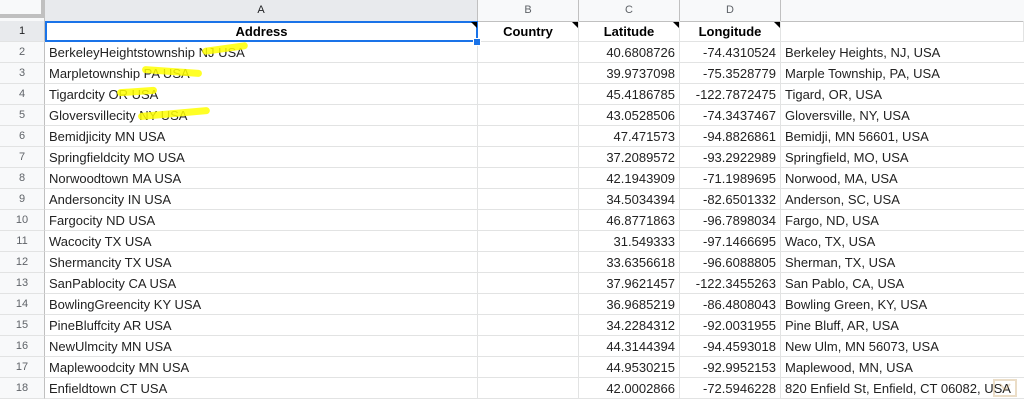 The height and width of the screenshot is (404, 1024). Describe the element at coordinates (730, 304) in the screenshot. I see `longitude-cell: -86.4808043` at that location.